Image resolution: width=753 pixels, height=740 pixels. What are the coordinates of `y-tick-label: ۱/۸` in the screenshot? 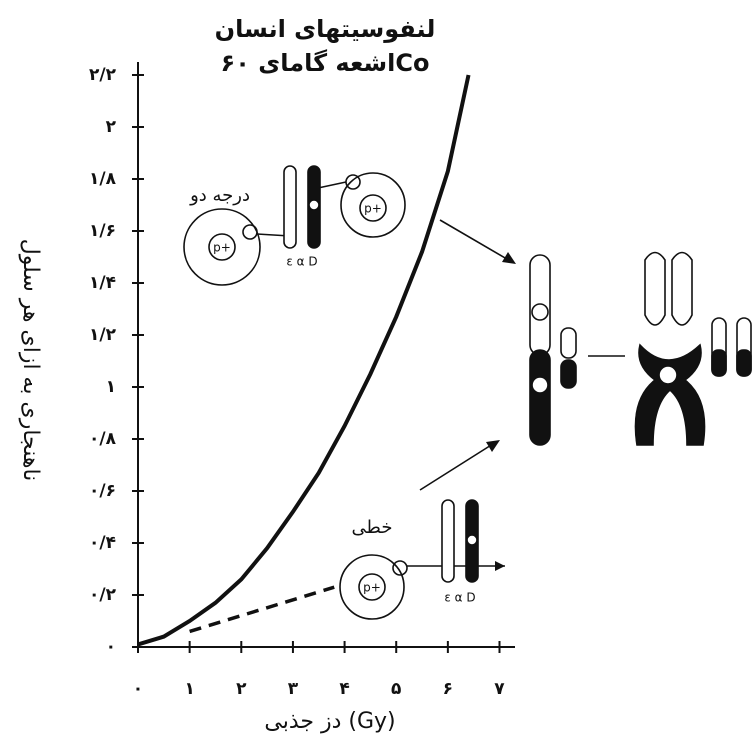 It's located at (103, 179).